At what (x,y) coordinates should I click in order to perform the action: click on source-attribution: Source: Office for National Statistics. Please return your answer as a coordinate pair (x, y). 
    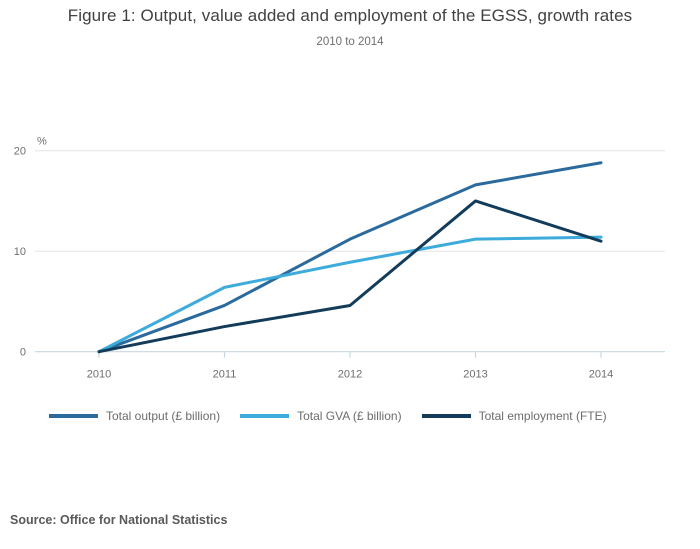
    Looking at the image, I should click on (119, 520).